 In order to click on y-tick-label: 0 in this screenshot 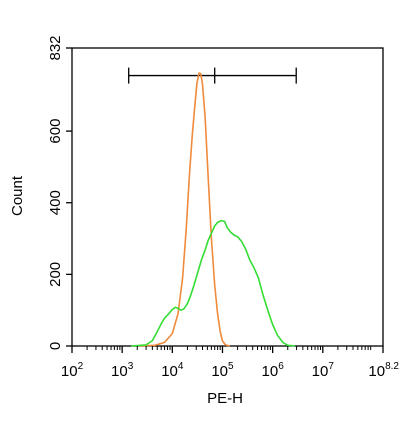, I will do `click(55, 346)`.